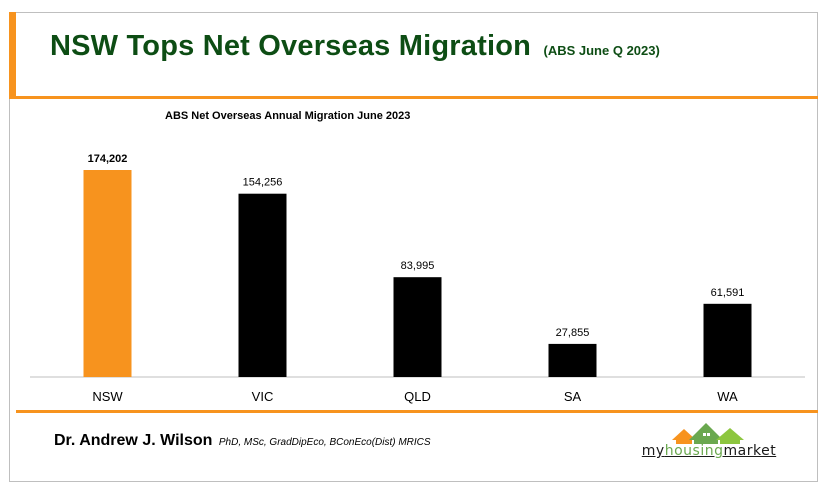 The width and height of the screenshot is (825, 494). I want to click on data-label-qld: 83,995, so click(418, 266).